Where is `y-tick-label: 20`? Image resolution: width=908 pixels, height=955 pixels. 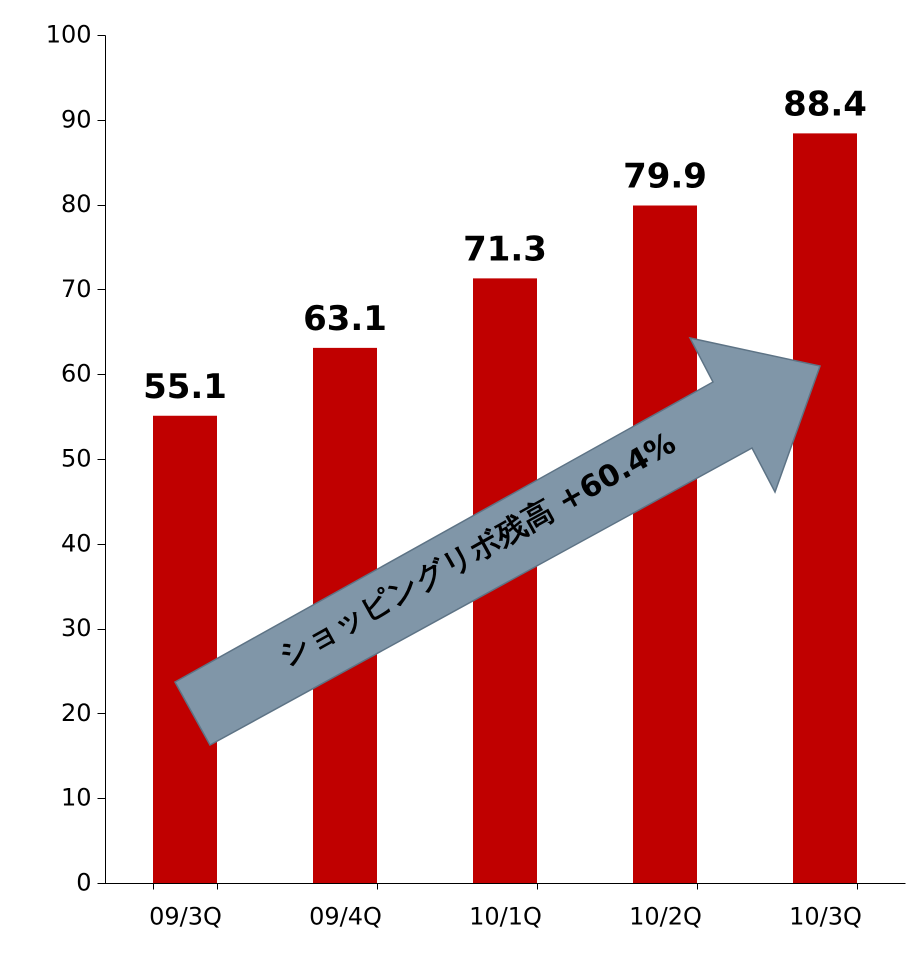 y-tick-label: 20 is located at coordinates (76, 712).